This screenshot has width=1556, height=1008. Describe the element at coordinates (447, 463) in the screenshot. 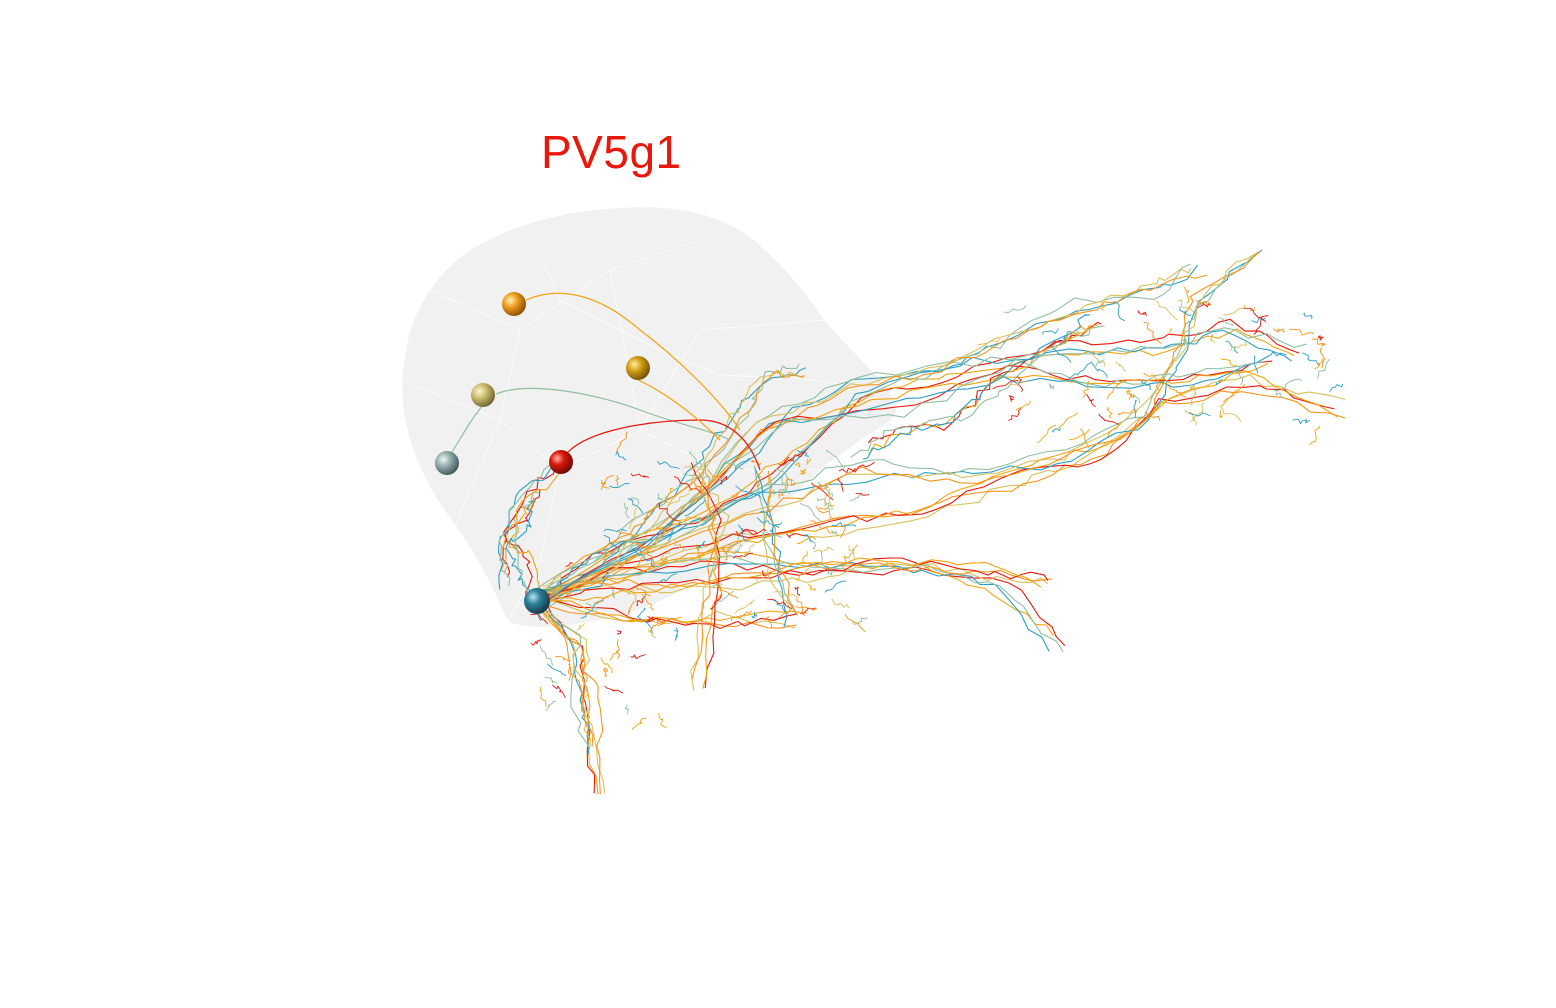

I see `soma-grey-blue` at that location.